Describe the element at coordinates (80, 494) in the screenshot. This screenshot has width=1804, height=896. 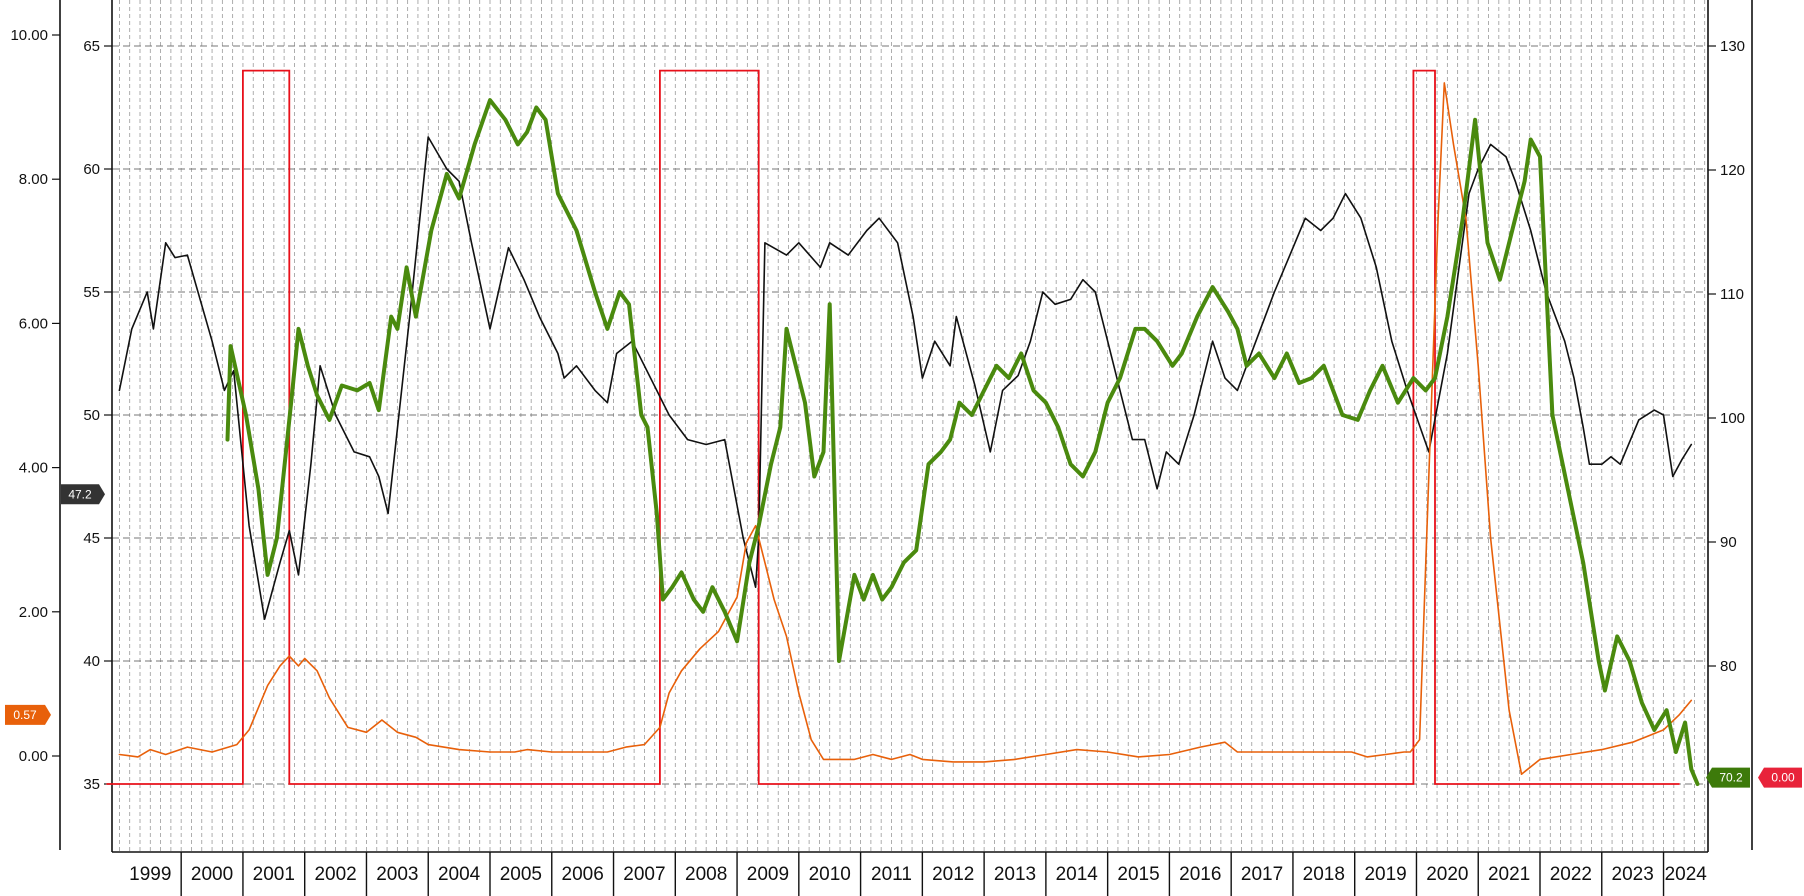
I see `badge-black-label: 47.2` at that location.